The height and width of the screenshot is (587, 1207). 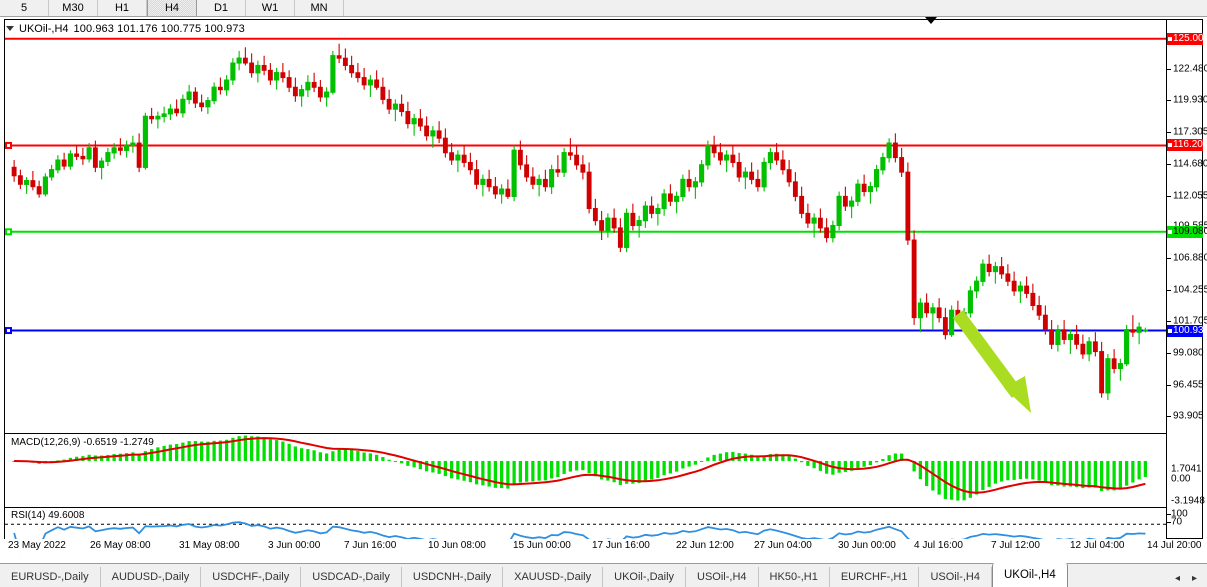 What do you see at coordinates (1188, 416) in the screenshot?
I see `price-scale-label: 93.905` at bounding box center [1188, 416].